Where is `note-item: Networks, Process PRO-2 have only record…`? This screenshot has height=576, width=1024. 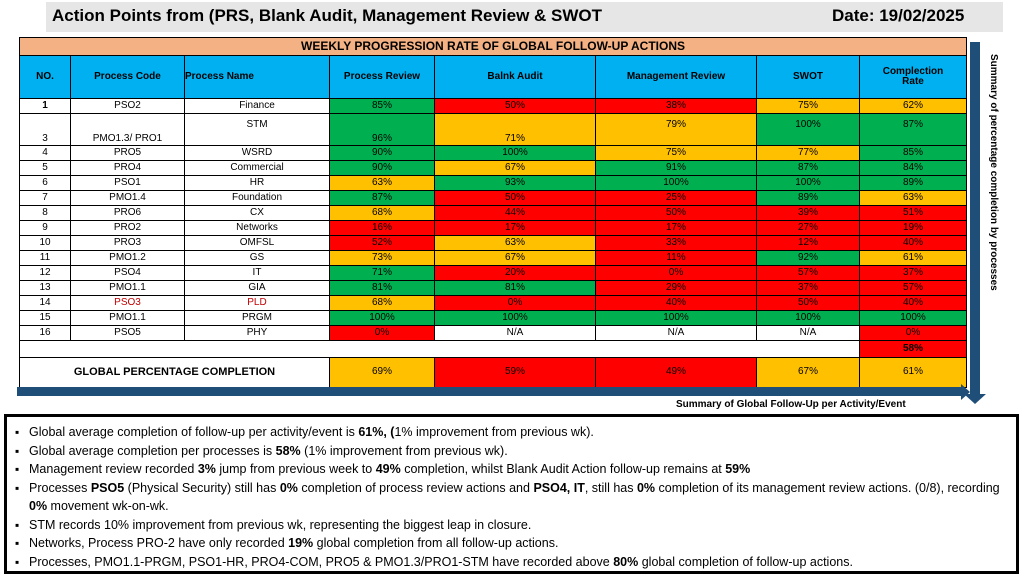
note-item: Networks, Process PRO-2 have only record… is located at coordinates (512, 543).